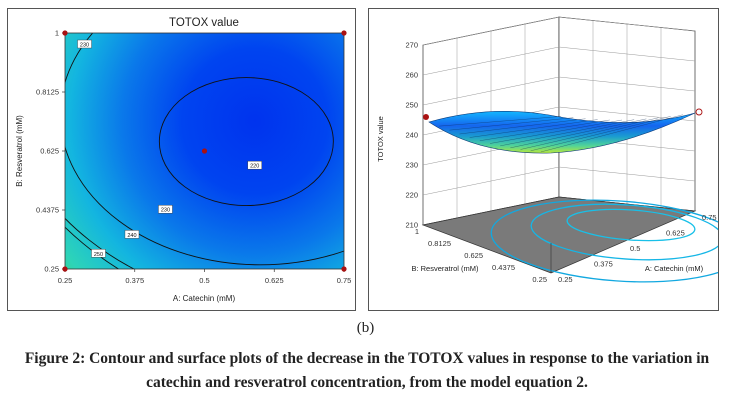 Image resolution: width=731 pixels, height=414 pixels. I want to click on contour-x-tick-label: 0.625, so click(274, 280).